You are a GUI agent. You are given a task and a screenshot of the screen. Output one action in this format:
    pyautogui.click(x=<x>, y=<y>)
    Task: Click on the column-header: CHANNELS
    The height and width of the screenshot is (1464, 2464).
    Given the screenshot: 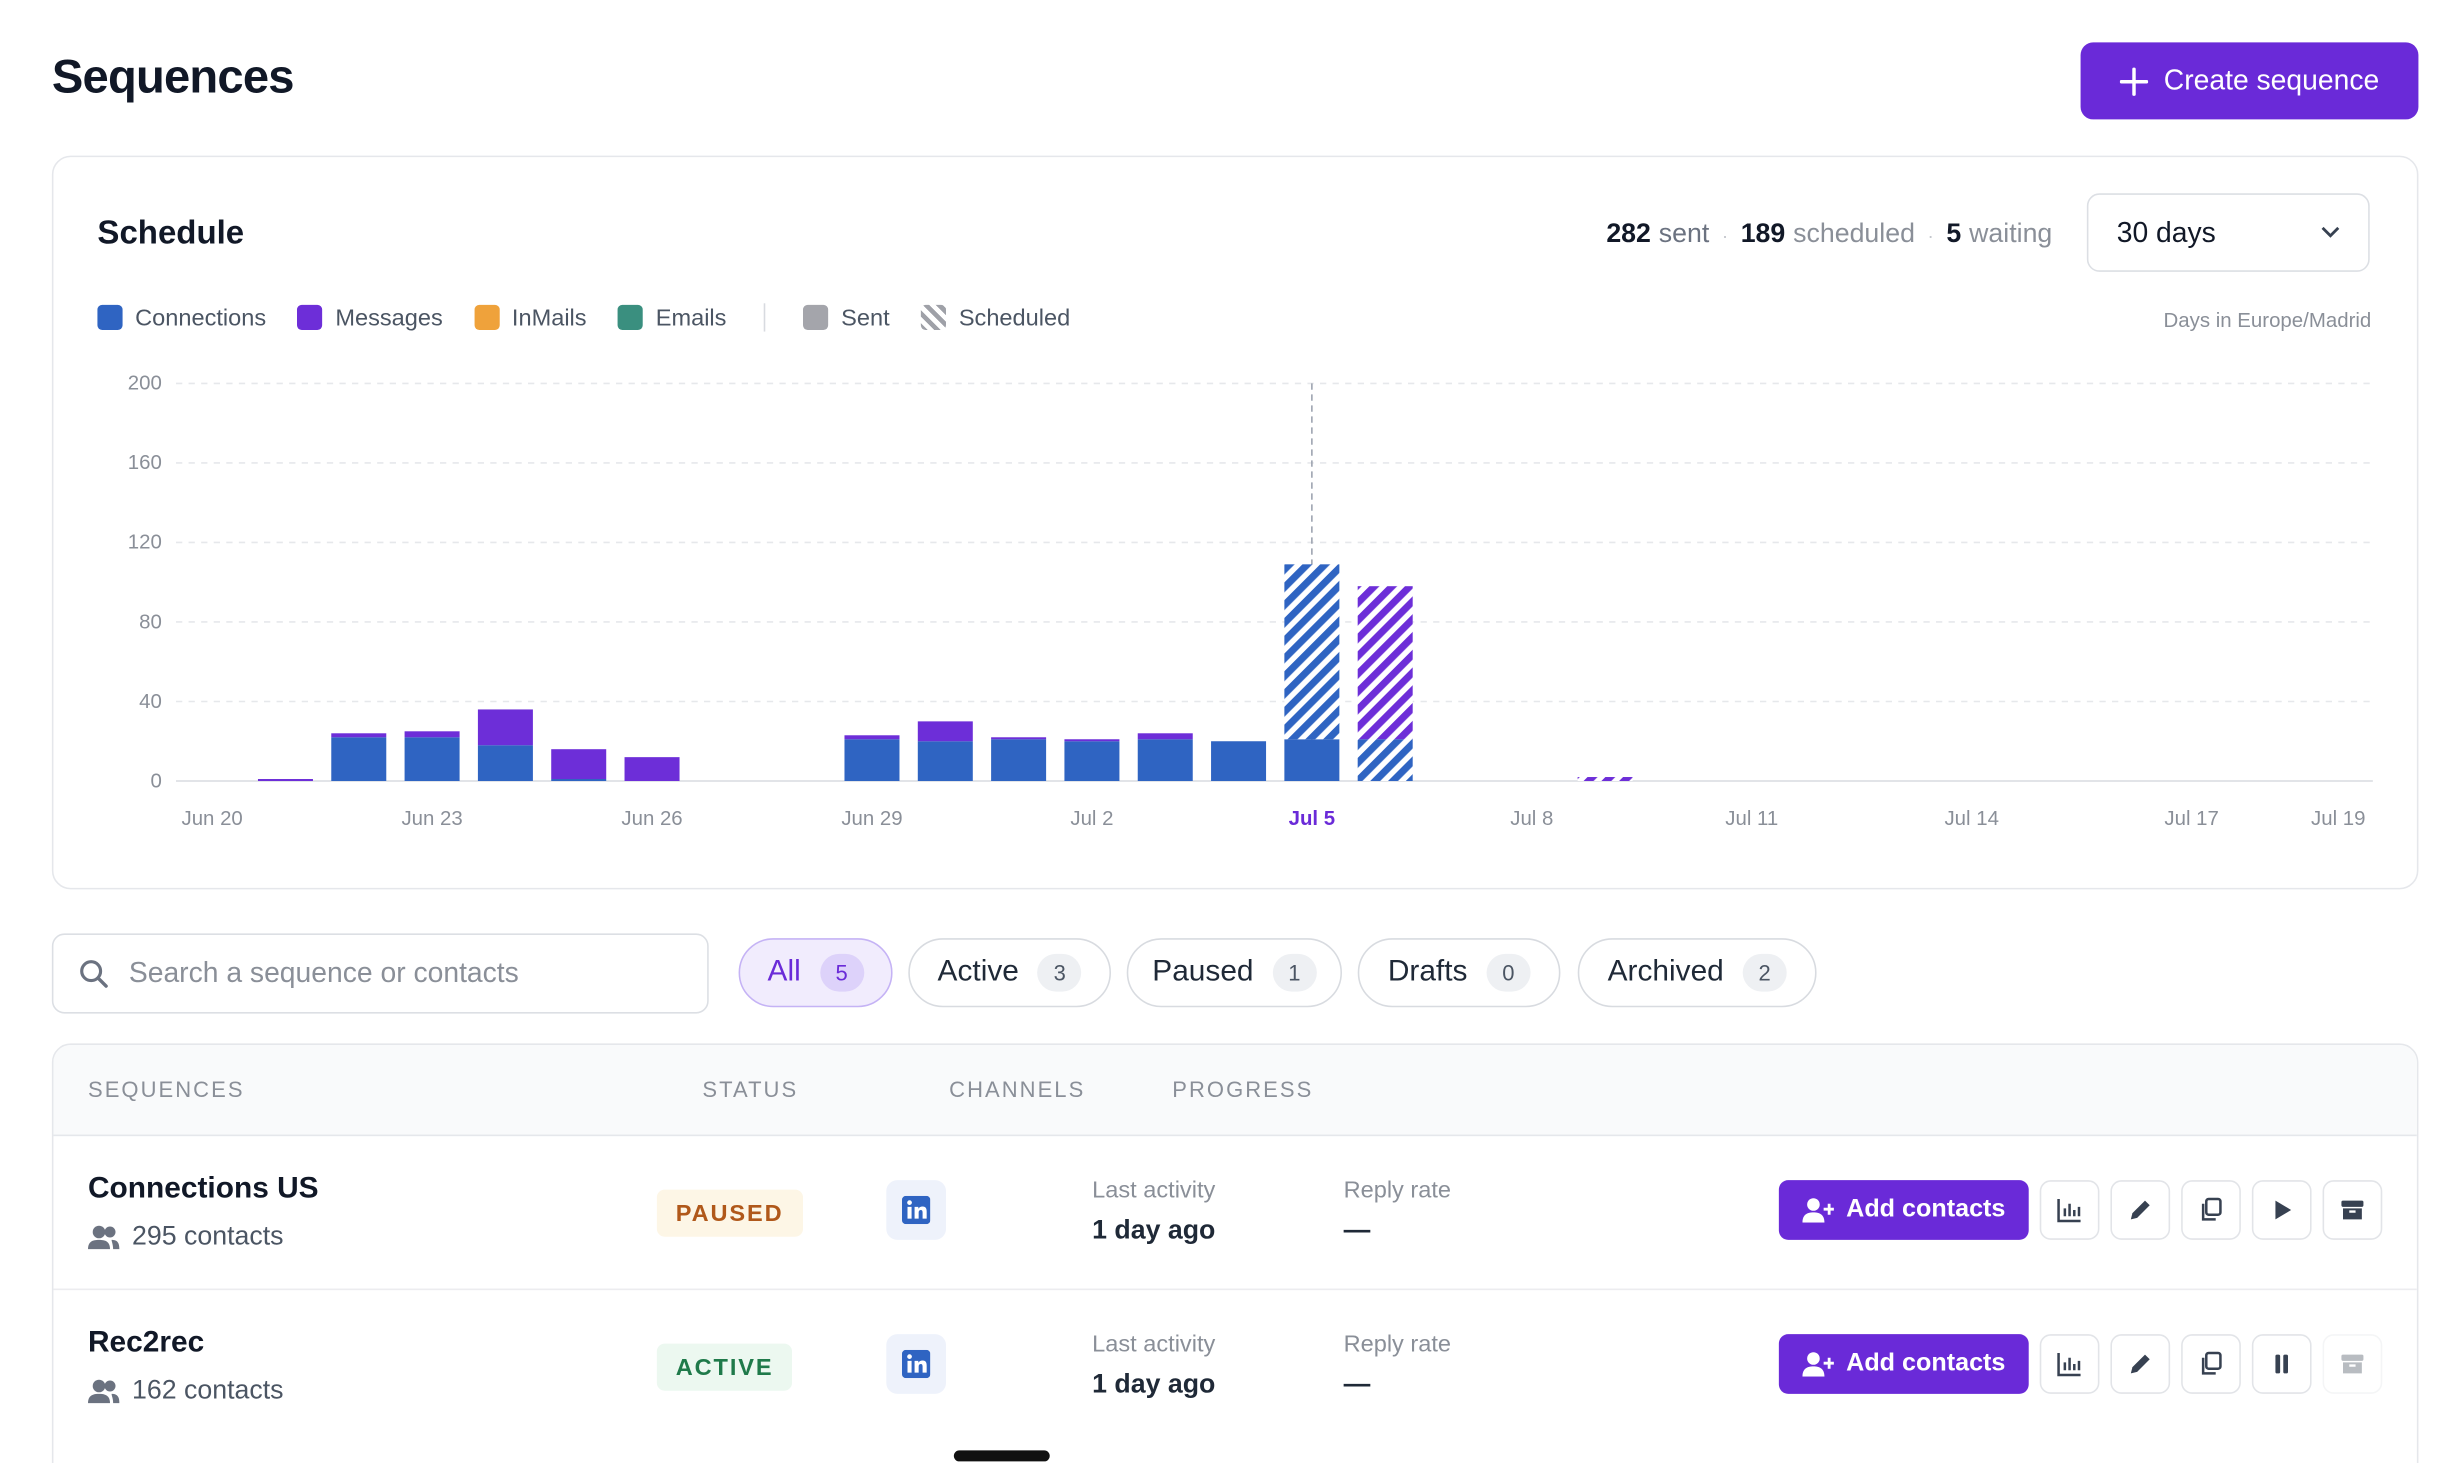 What is the action you would take?
    pyautogui.click(x=1017, y=1089)
    